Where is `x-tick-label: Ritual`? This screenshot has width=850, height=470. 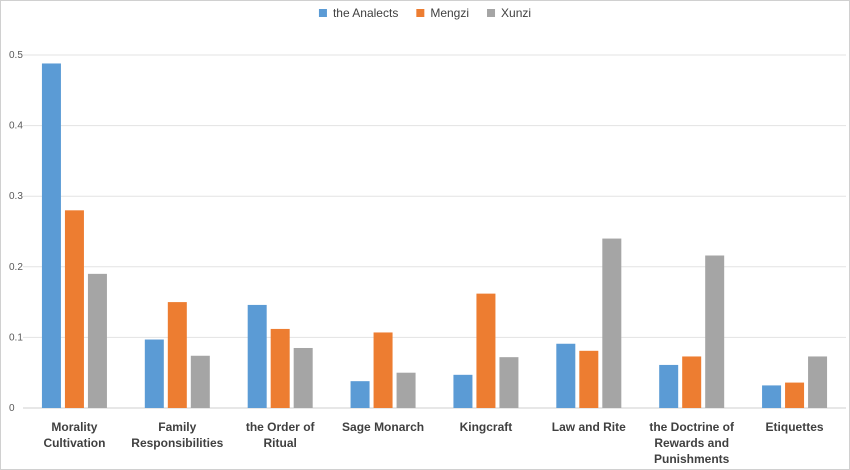
x-tick-label: Ritual is located at coordinates (280, 443).